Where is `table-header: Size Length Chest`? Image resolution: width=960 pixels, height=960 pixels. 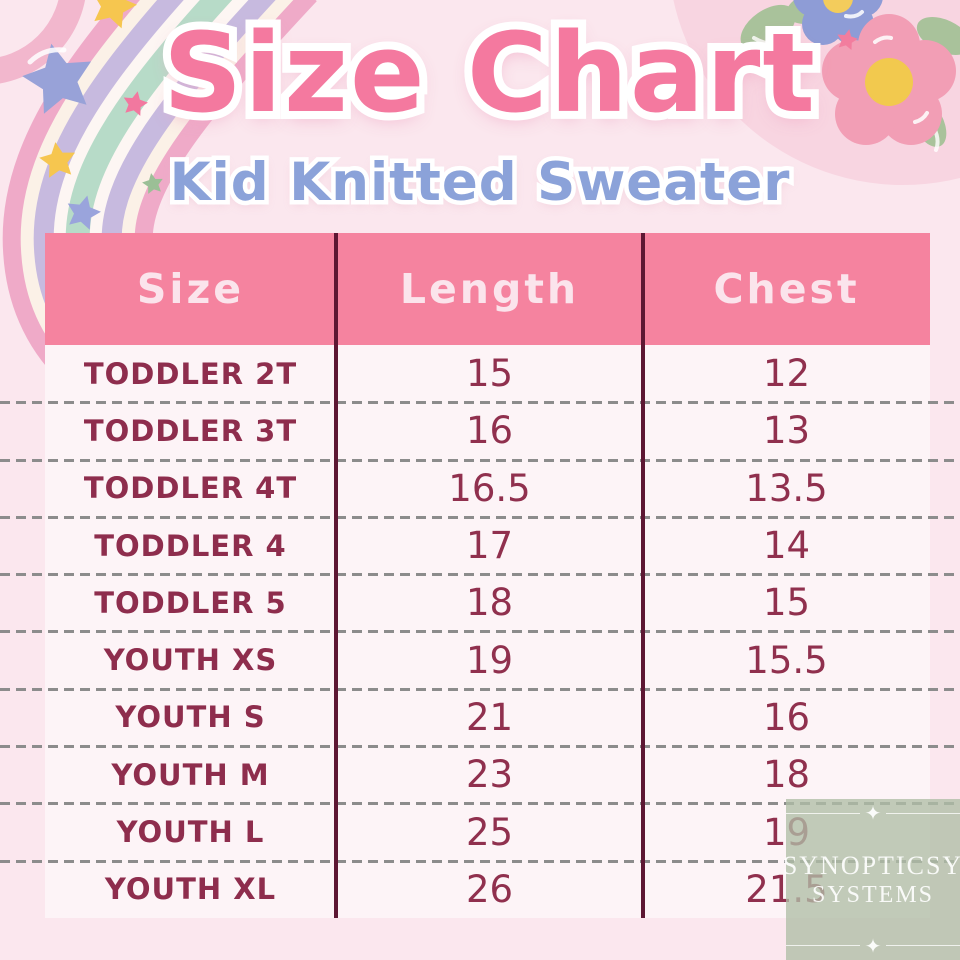 table-header: Size Length Chest is located at coordinates (487, 289).